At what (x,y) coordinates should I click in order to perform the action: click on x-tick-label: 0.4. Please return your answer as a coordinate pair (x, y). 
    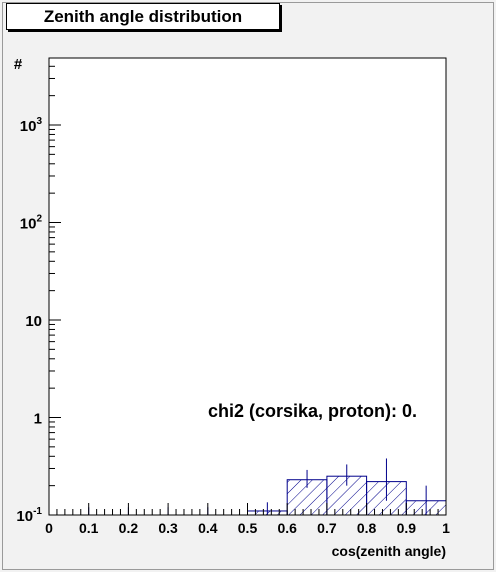
    Looking at the image, I should click on (208, 528).